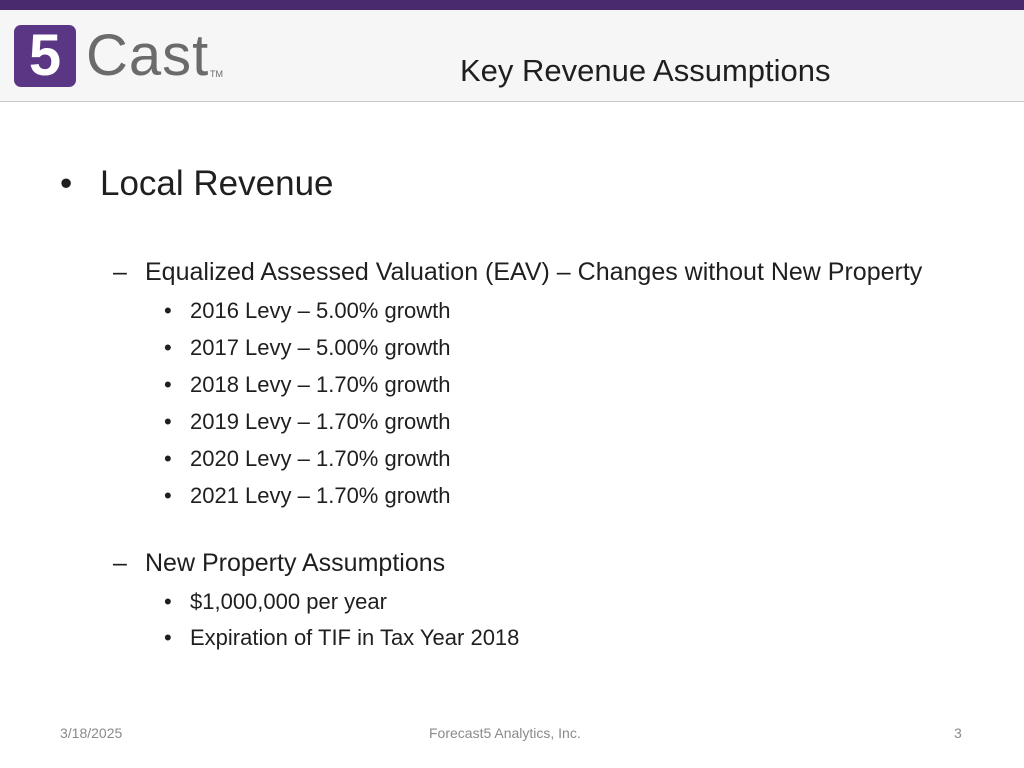 The height and width of the screenshot is (768, 1024). What do you see at coordinates (320, 421) in the screenshot?
I see `list-item-text: 2019 Levy – 1.70% growth` at bounding box center [320, 421].